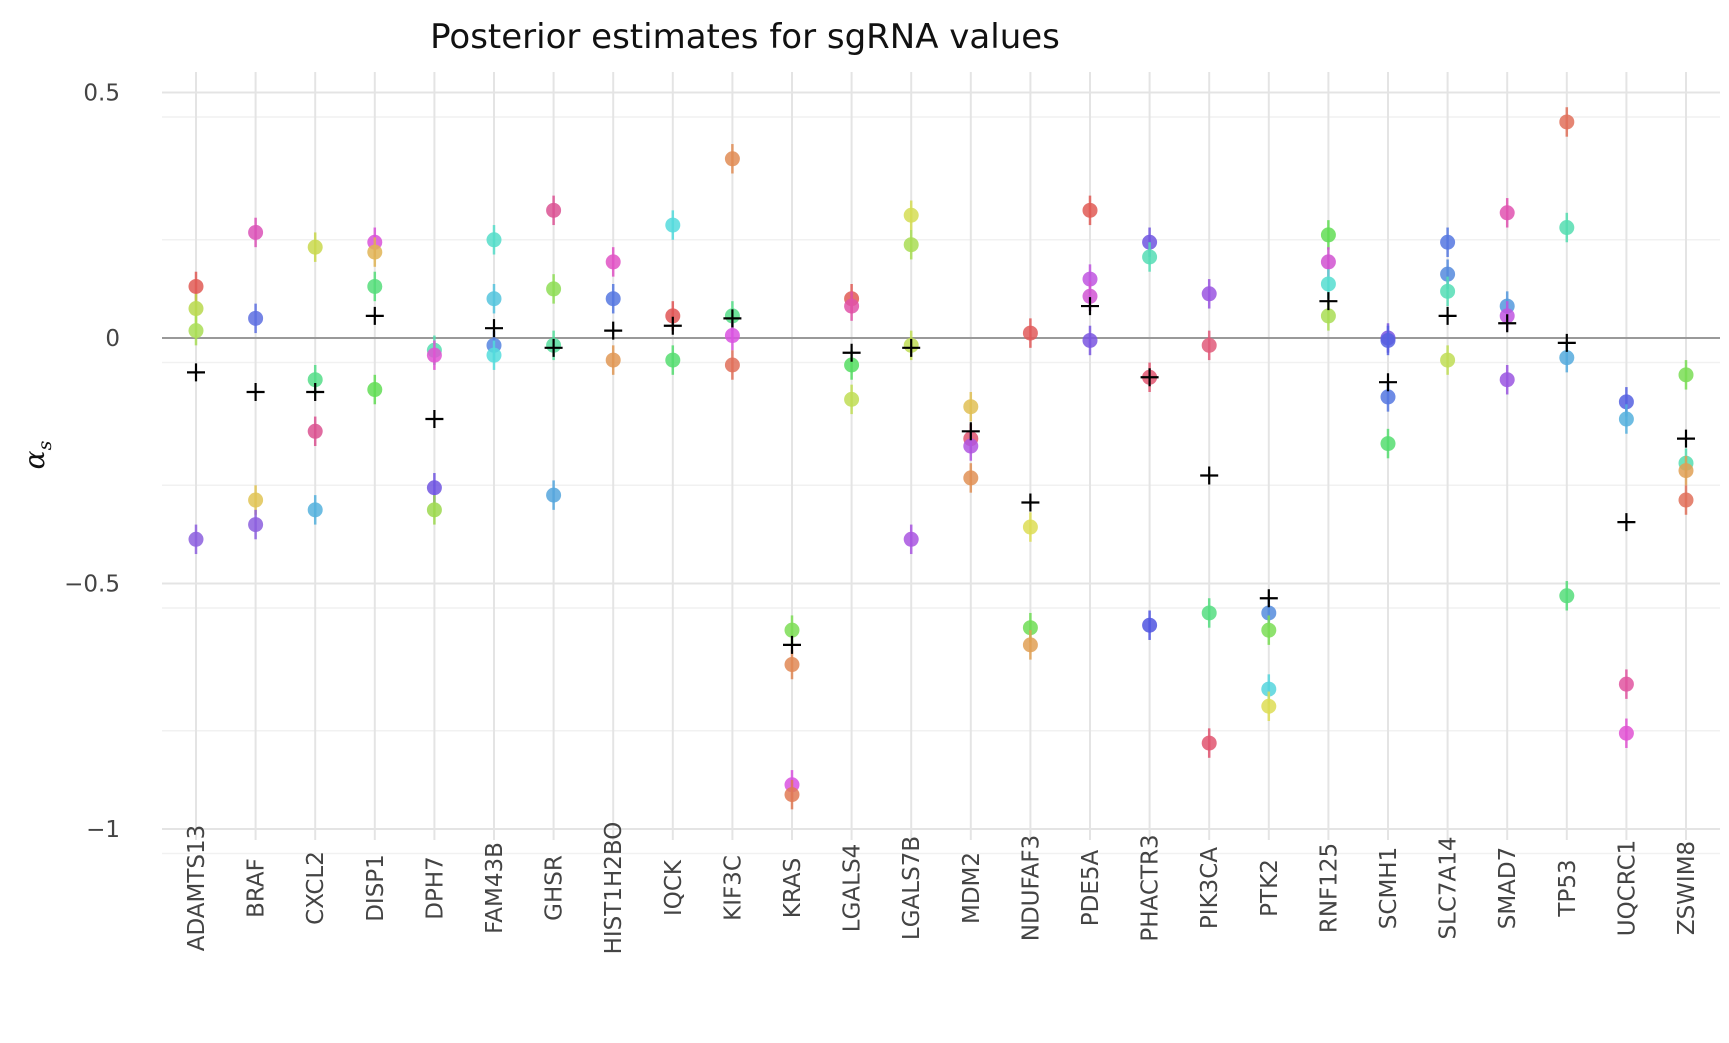 The image size is (1729, 1043). Describe the element at coordinates (495, 888) in the screenshot. I see `x-tick-label: FAM43B` at that location.